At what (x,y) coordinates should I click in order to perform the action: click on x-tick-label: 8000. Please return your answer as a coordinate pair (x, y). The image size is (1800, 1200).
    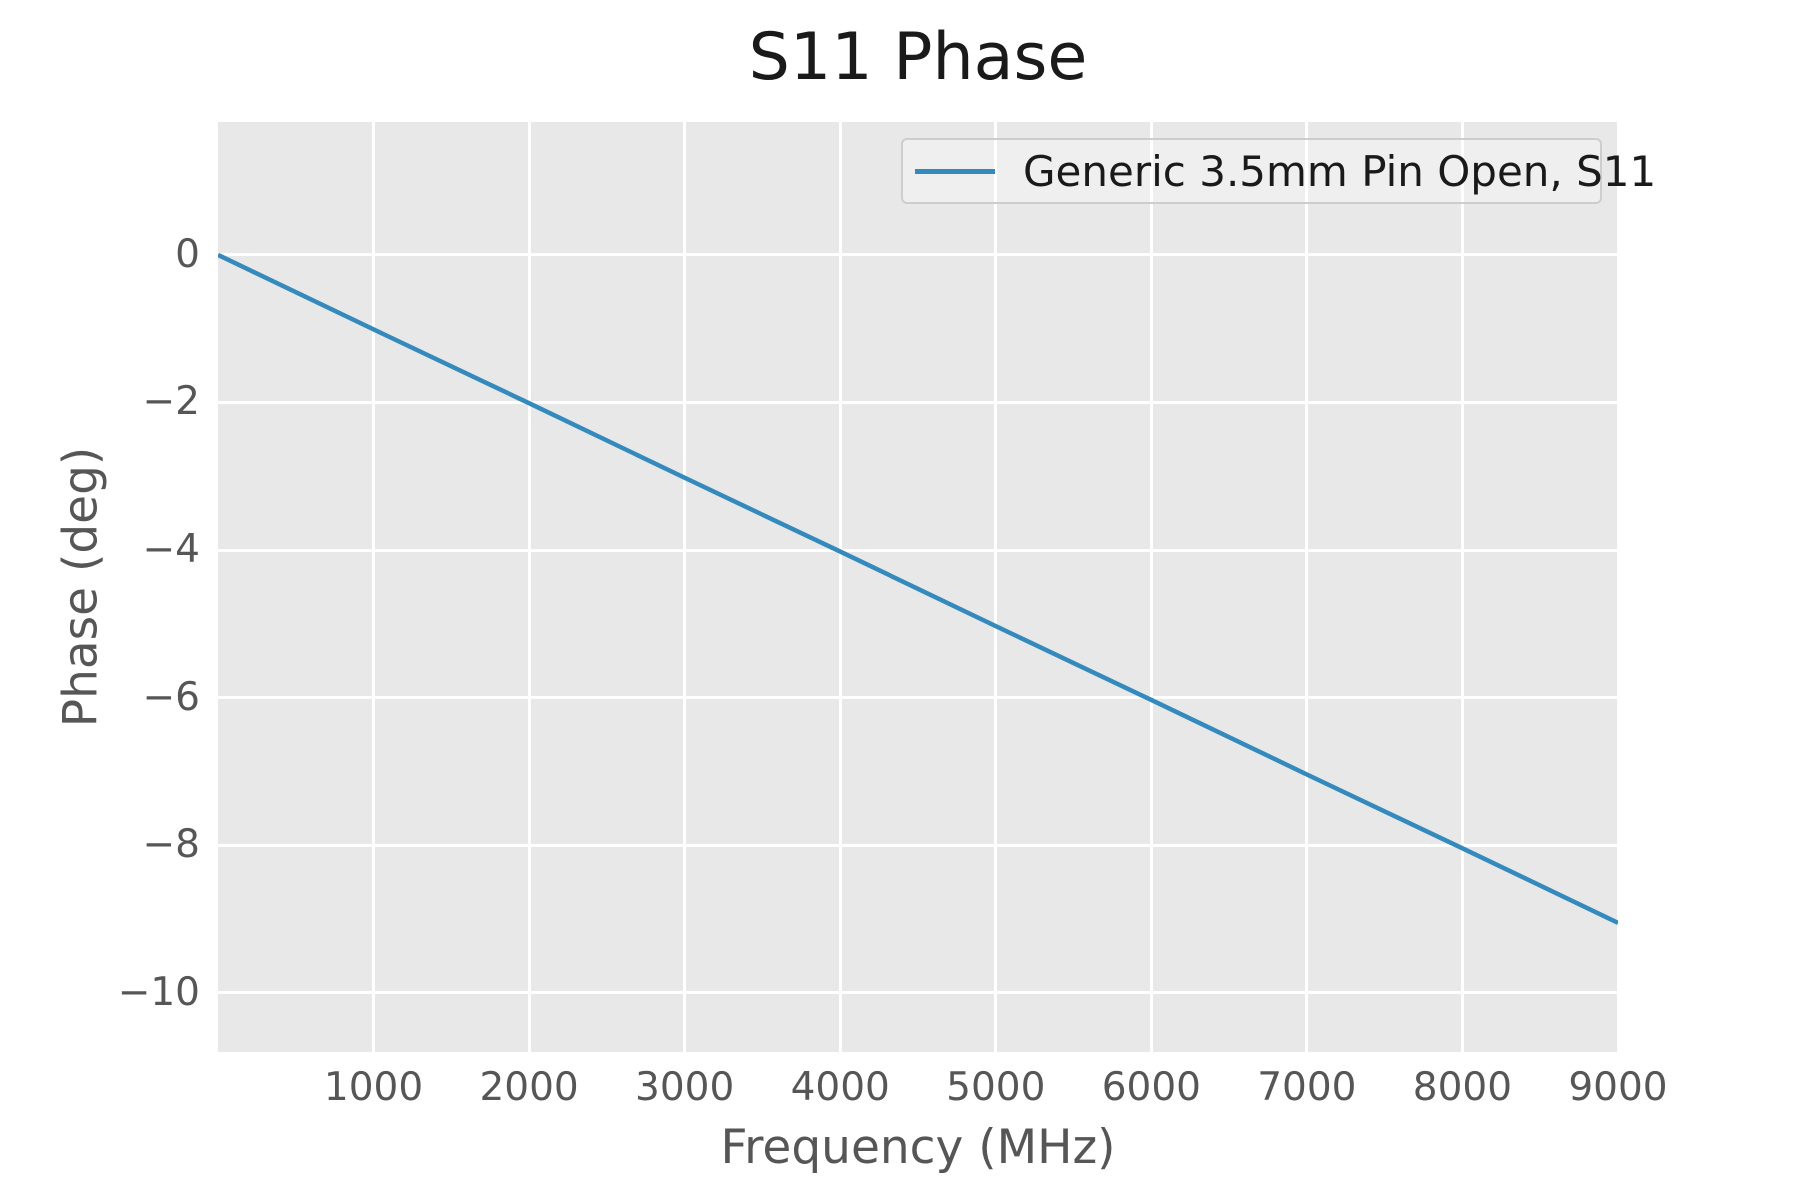
    Looking at the image, I should click on (1462, 1087).